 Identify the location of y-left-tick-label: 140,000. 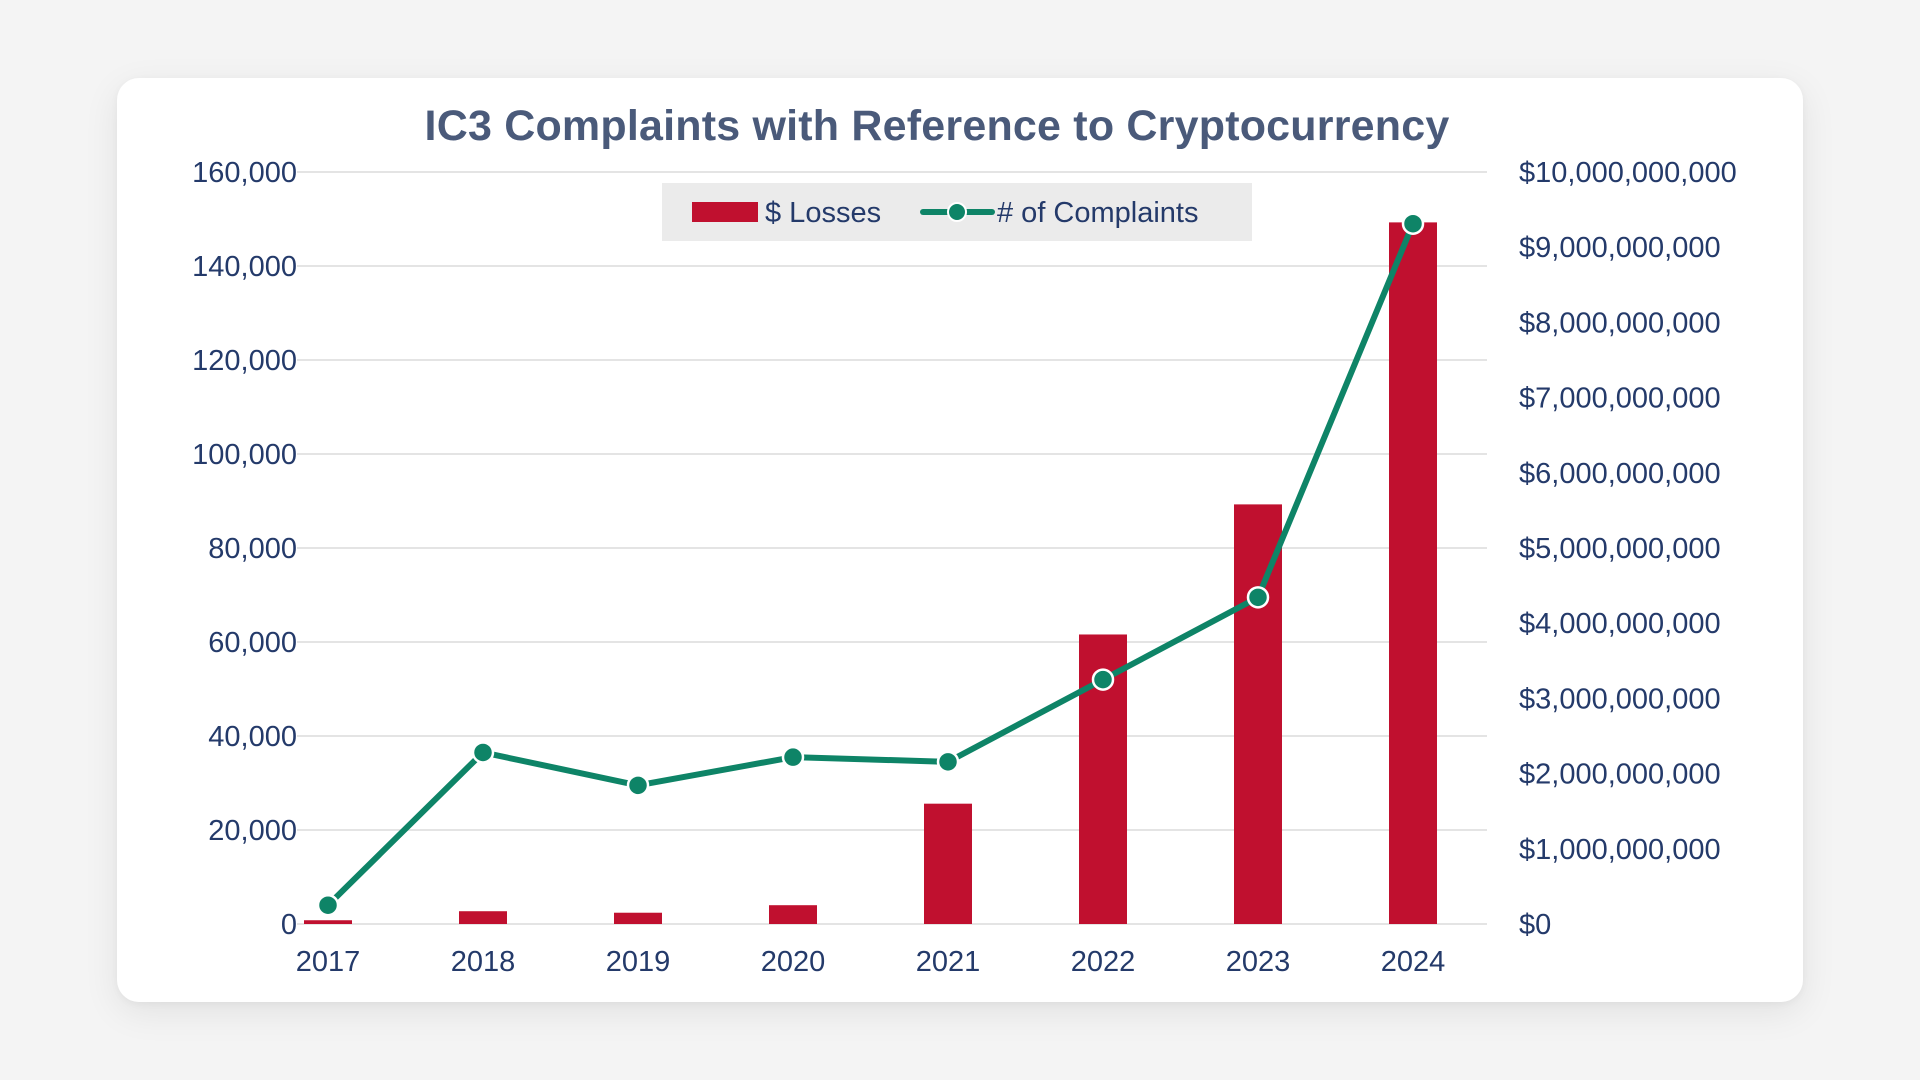
(244, 267).